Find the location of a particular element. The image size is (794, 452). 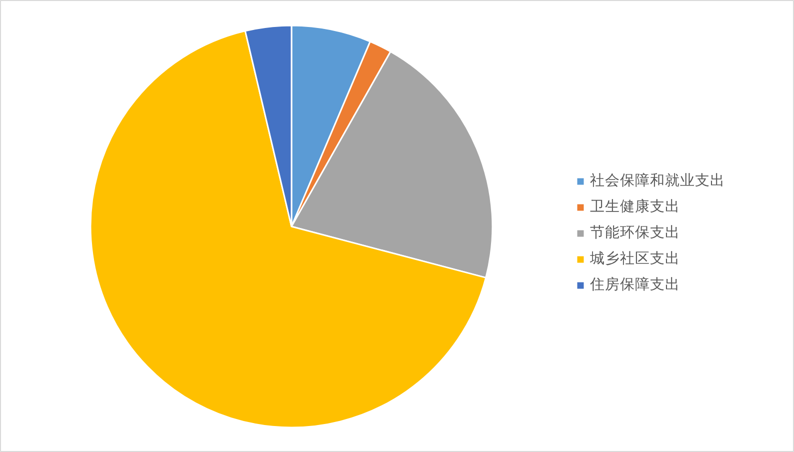

legend-label: 住房保障支出 is located at coordinates (635, 284).